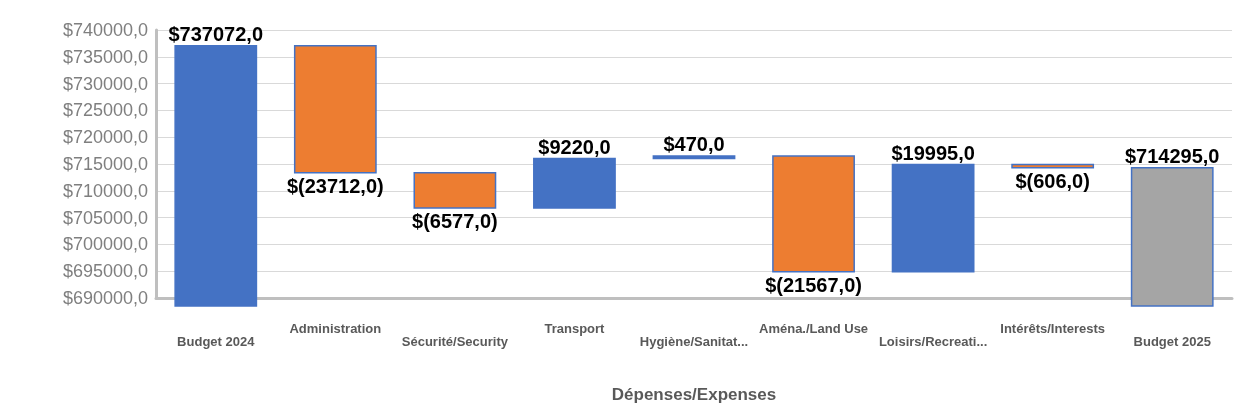  I want to click on x-tick-label: Aména./Land Use, so click(814, 328).